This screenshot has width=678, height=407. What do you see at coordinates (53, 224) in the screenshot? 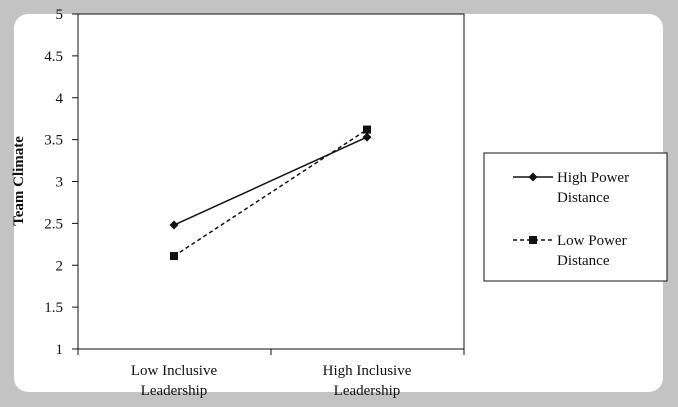
I see `y-tick-label: 2.5` at bounding box center [53, 224].